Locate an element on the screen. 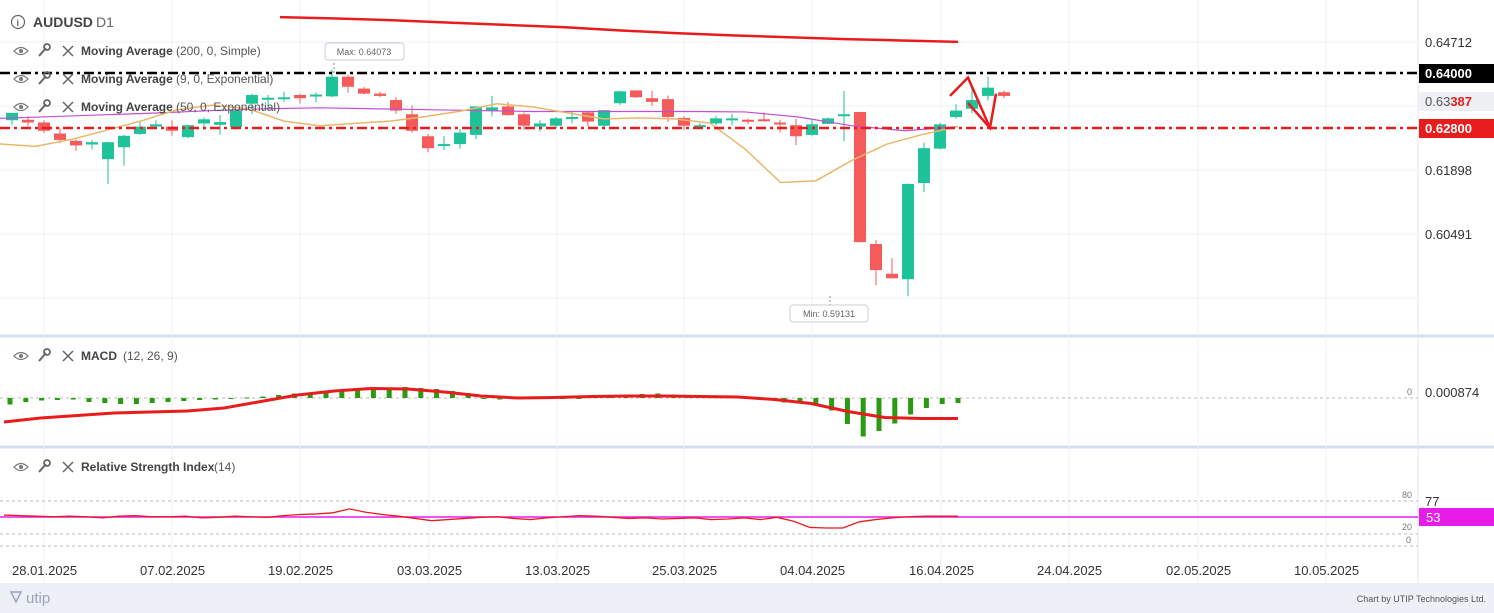 The width and height of the screenshot is (1494, 613). macd-plot is located at coordinates (482, 411).